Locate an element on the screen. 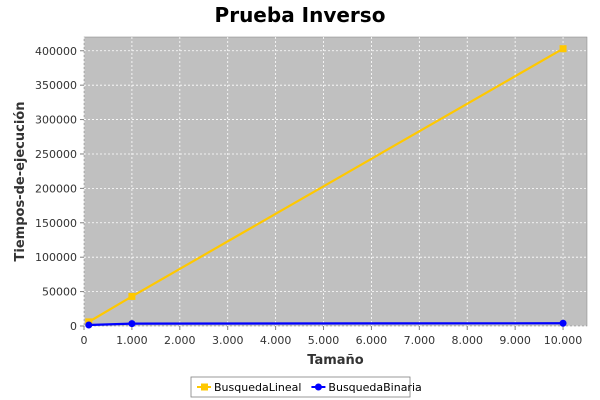 The width and height of the screenshot is (600, 400). legend: BusquedaLineal BusquedaBinaria is located at coordinates (306, 387).